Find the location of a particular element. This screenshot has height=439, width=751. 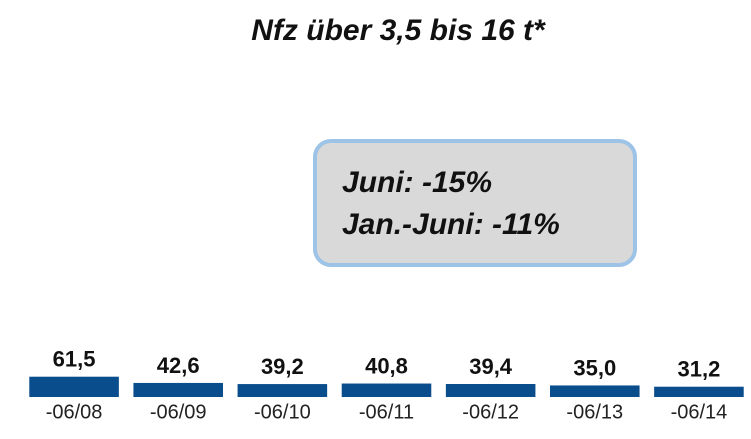

x-tick-label: -06/09 is located at coordinates (178, 412).